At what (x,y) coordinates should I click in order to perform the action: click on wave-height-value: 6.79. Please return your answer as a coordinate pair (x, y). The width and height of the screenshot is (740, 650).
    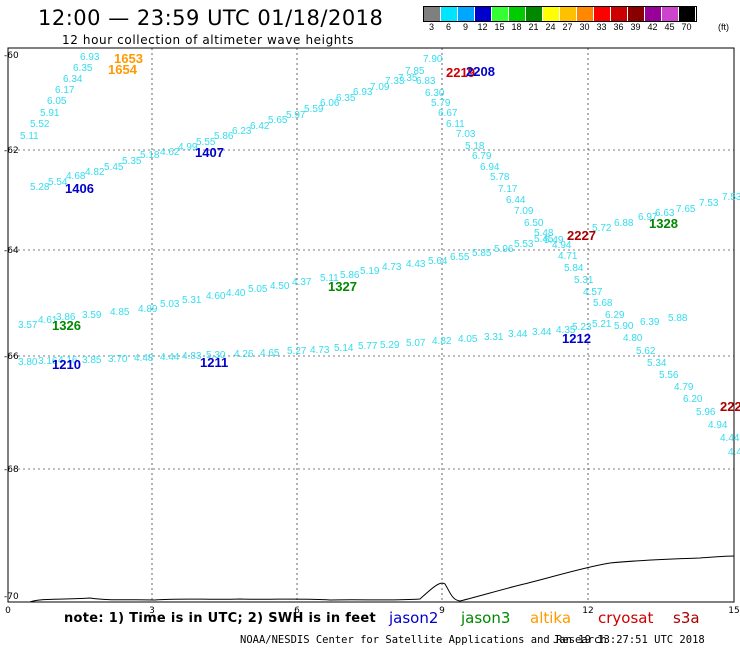
    Looking at the image, I should click on (482, 156).